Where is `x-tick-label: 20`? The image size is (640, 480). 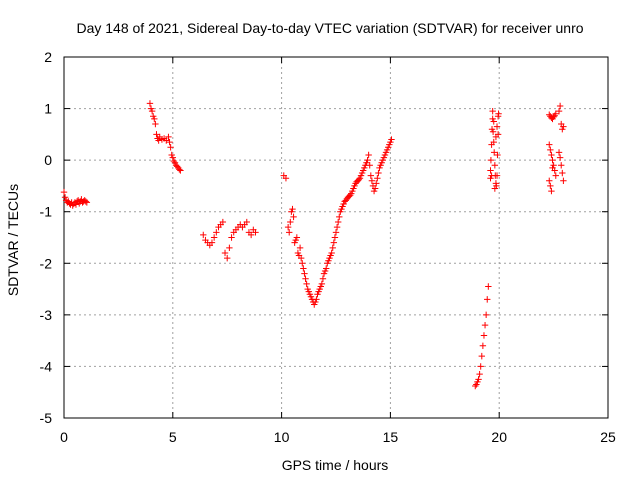
x-tick-label: 20 is located at coordinates (499, 437).